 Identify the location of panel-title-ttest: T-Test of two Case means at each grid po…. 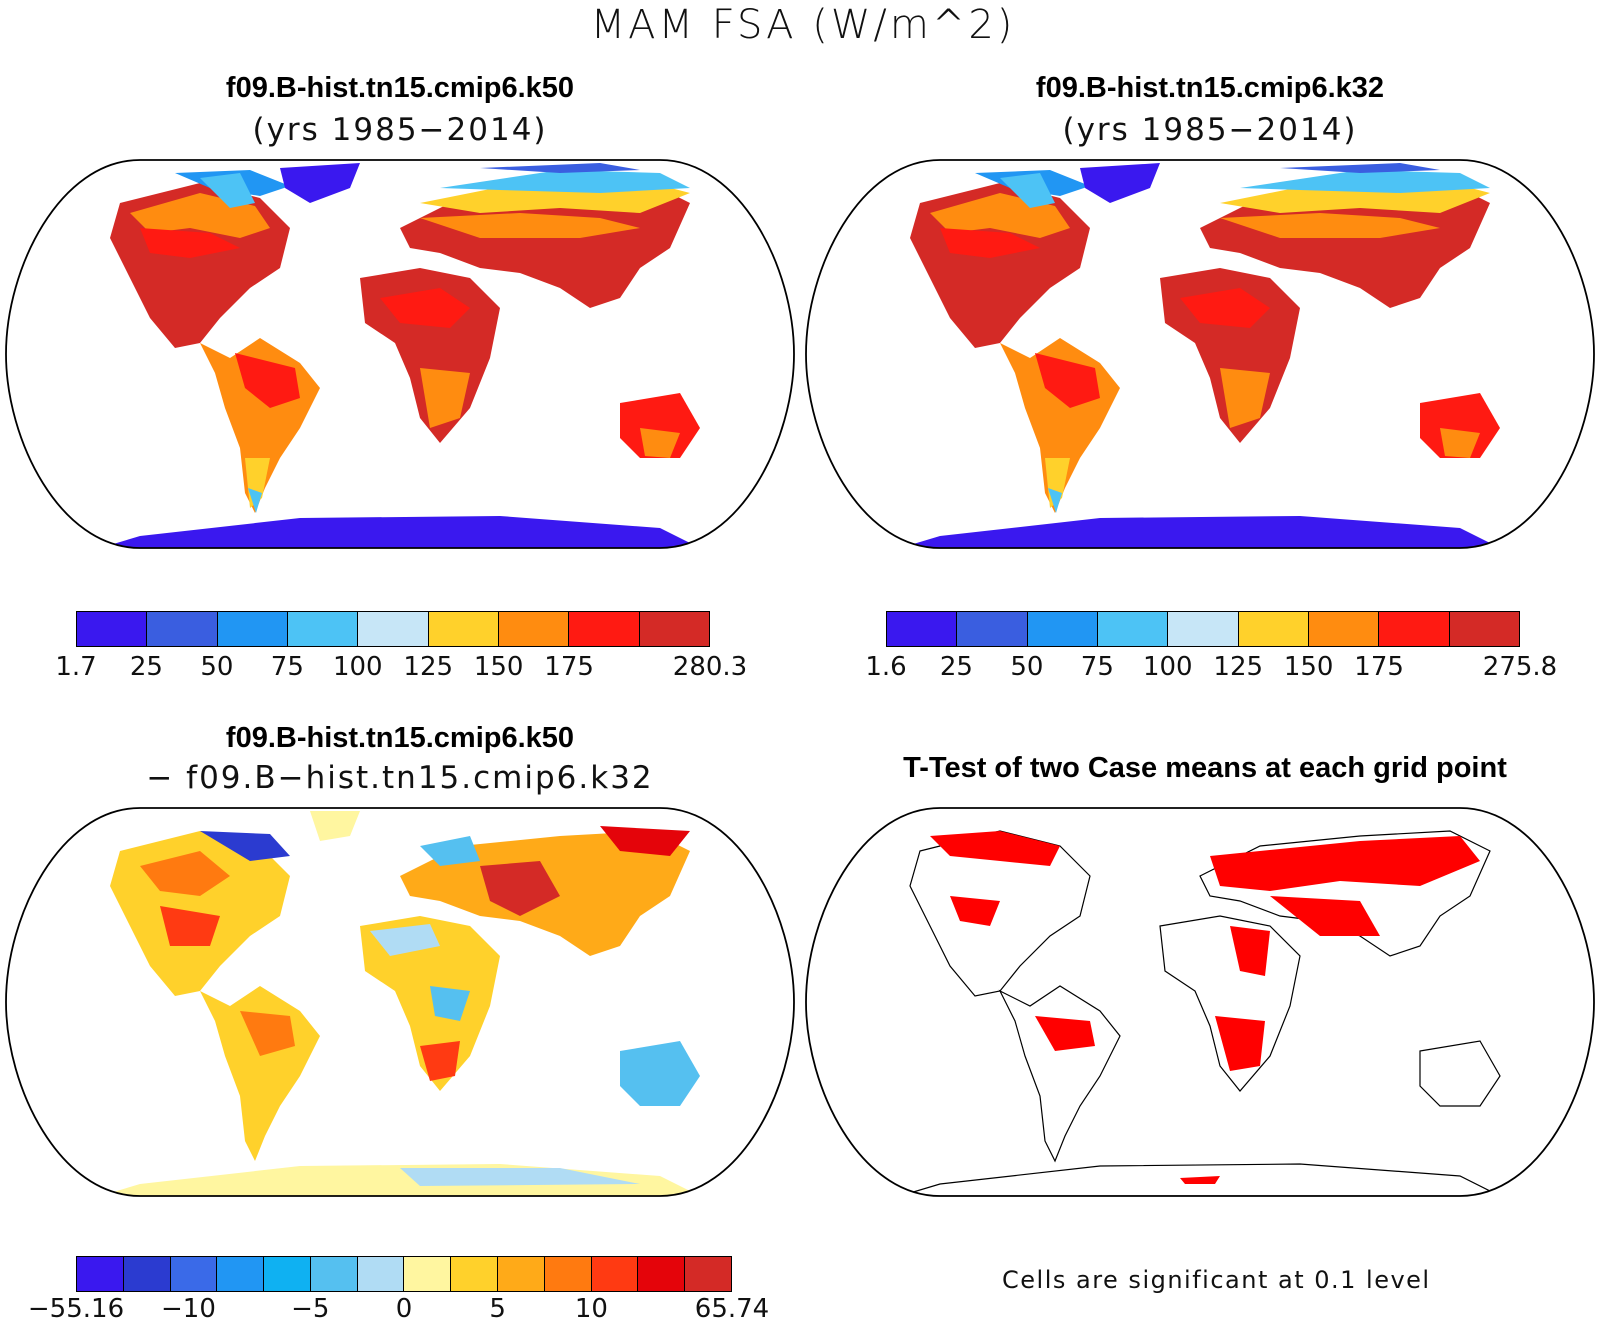
(1205, 768).